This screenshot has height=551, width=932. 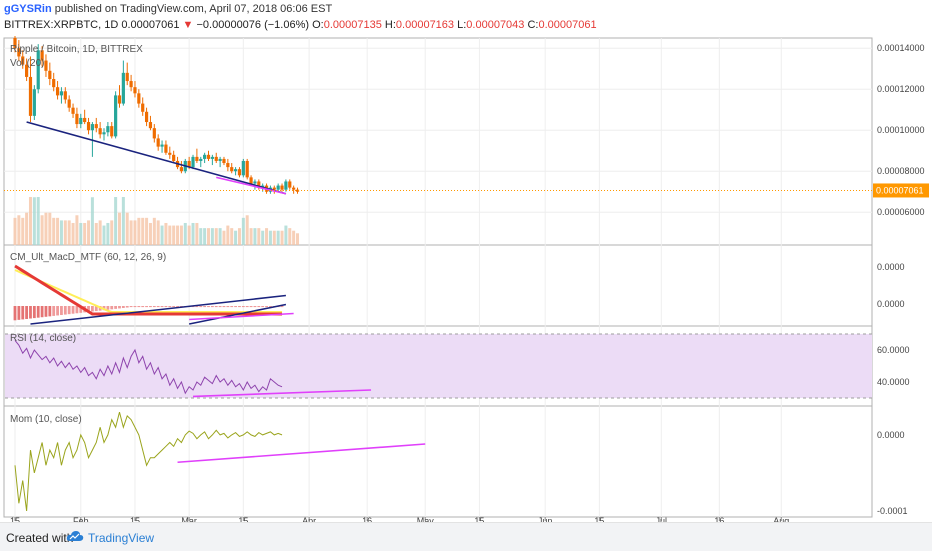 I want to click on time-tick-label: Jun, so click(x=545, y=519).